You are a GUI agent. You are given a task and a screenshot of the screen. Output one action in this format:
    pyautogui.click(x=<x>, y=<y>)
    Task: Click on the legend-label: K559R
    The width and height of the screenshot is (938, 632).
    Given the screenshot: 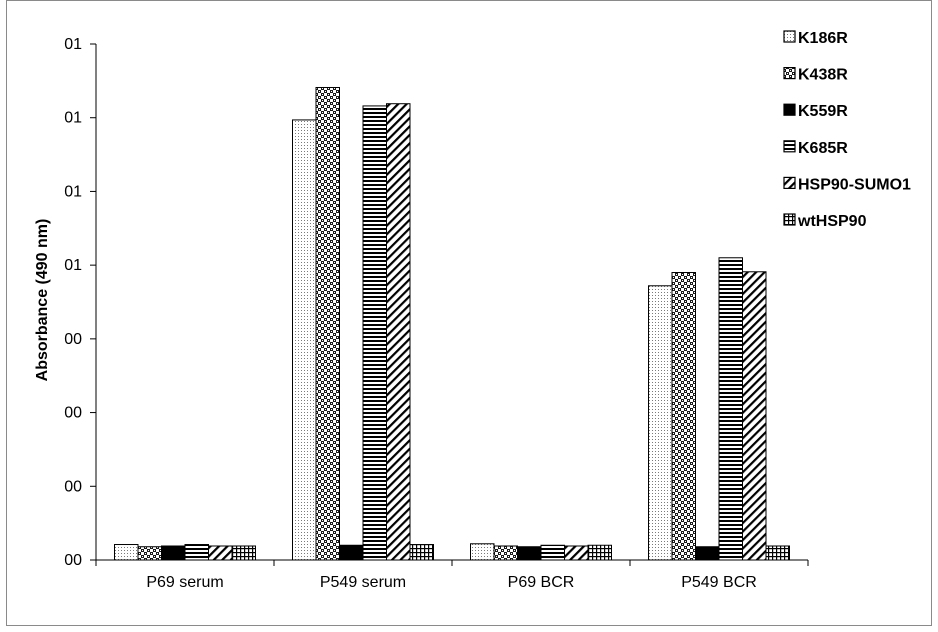 What is the action you would take?
    pyautogui.click(x=823, y=111)
    